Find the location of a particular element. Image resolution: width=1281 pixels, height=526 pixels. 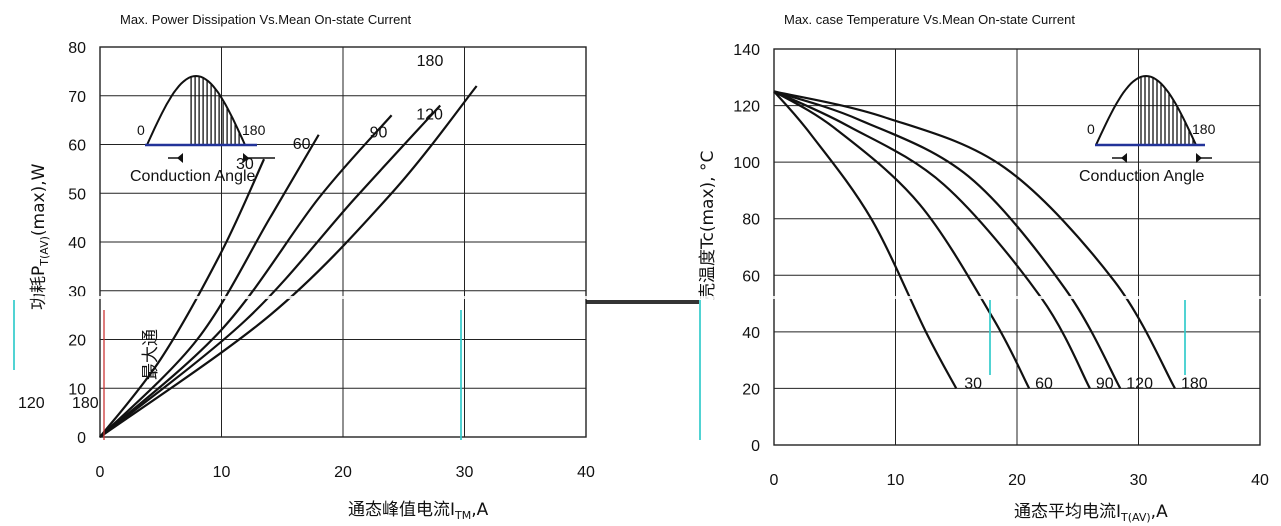

left-inset-caption: Conduction Angle is located at coordinates (193, 176).